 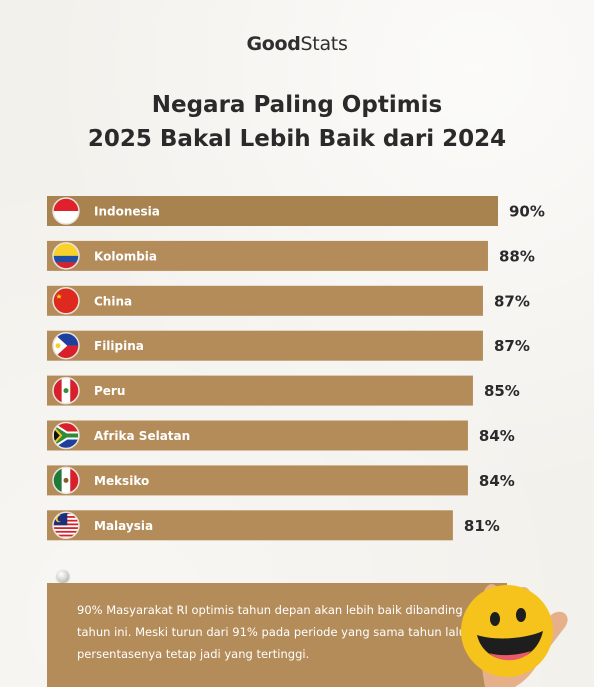 I want to click on bar-category-label: China, so click(x=113, y=301).